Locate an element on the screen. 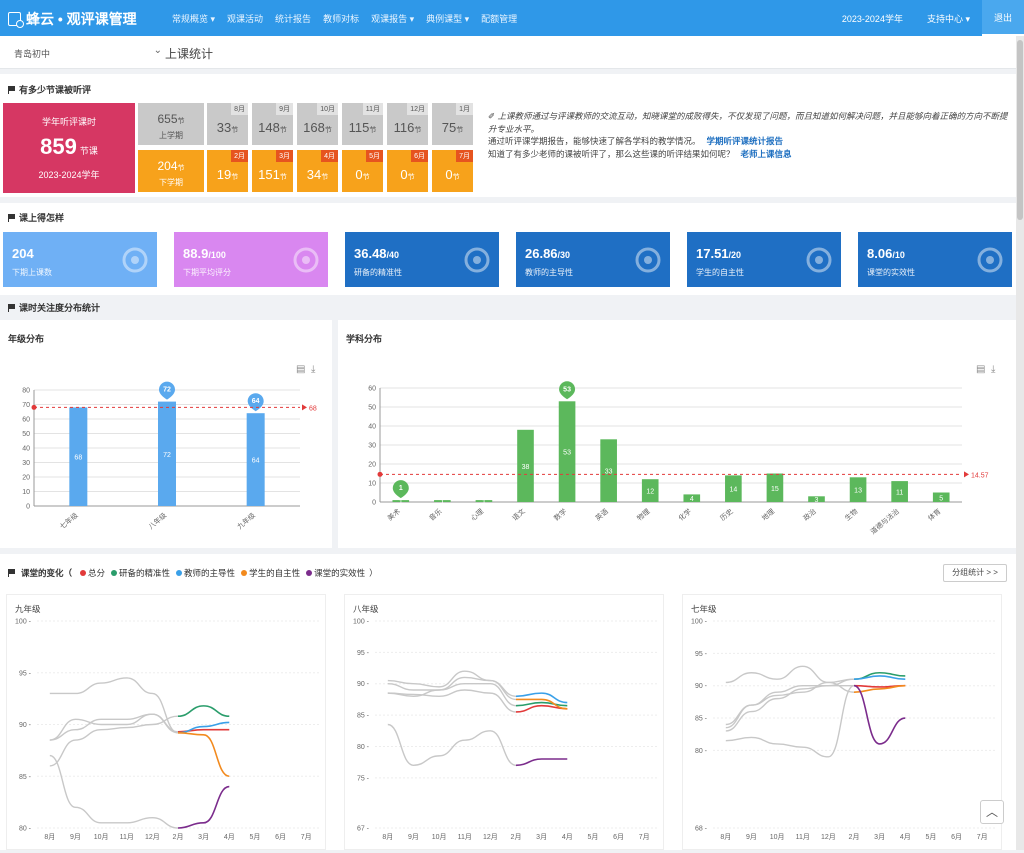 The height and width of the screenshot is (853, 1024). legend-item: 总分 is located at coordinates (97, 573).